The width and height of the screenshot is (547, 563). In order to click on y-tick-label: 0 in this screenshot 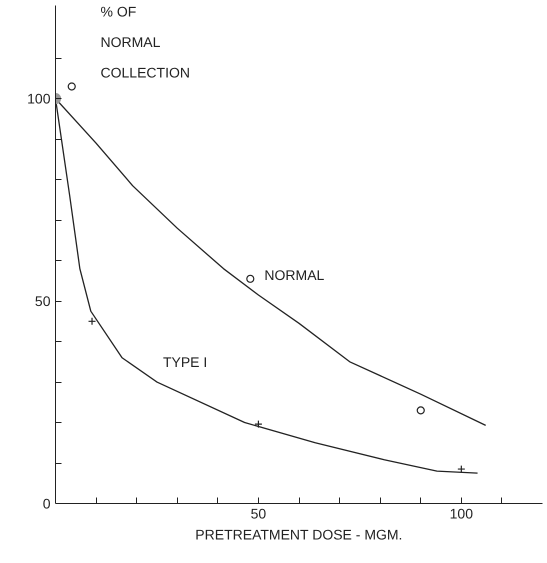, I will do `click(46, 504)`.